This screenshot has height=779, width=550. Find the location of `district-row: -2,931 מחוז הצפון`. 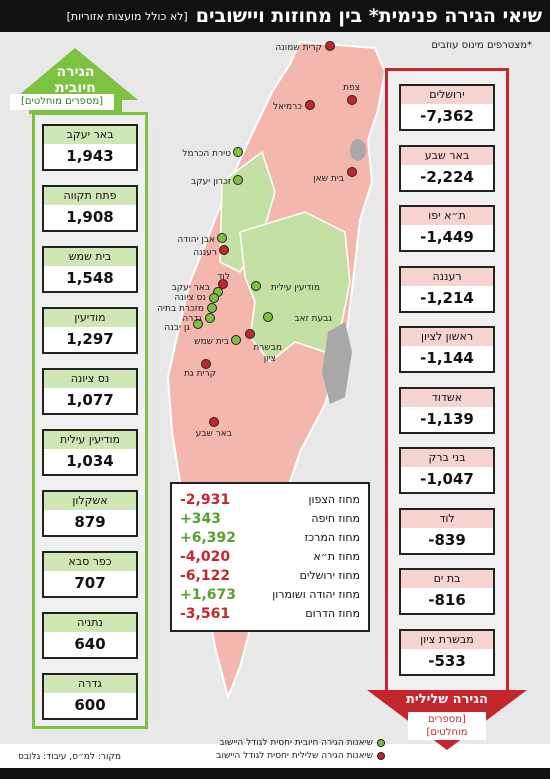

district-row: -2,931 מחוז הצפון is located at coordinates (270, 499).